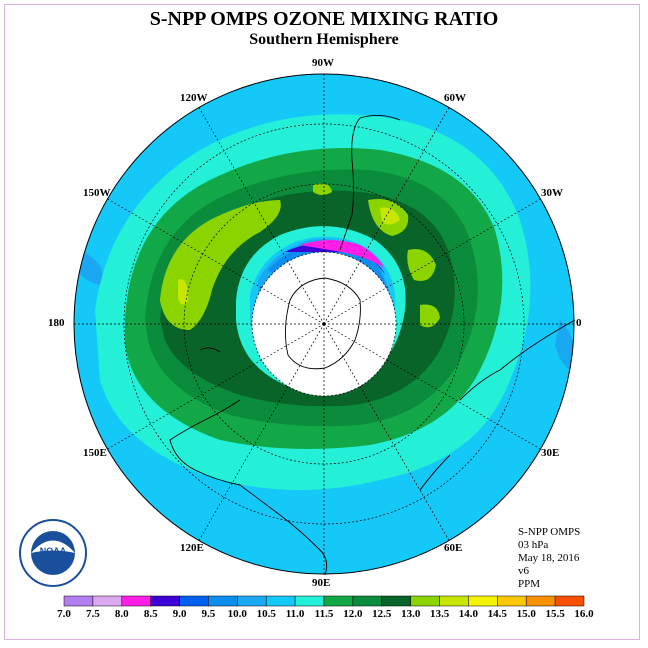  What do you see at coordinates (322, 189) in the screenshot?
I see `patch-13-0-top` at bounding box center [322, 189].